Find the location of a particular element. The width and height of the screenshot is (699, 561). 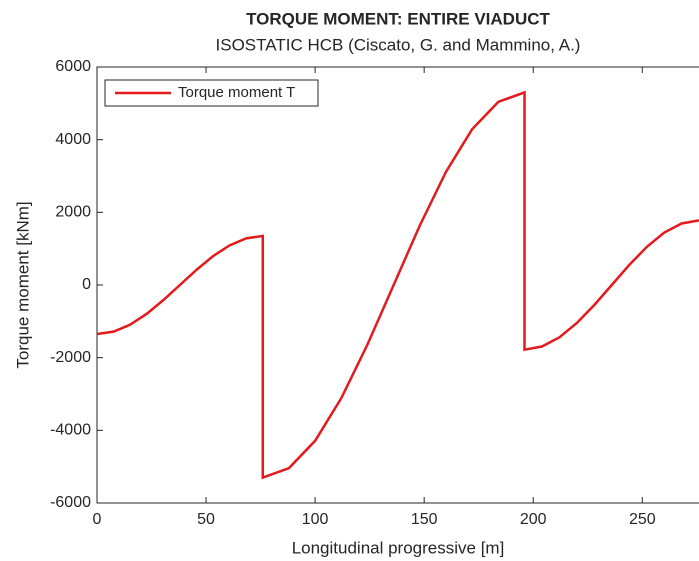

y-tick-label: -4000 is located at coordinates (70, 430).